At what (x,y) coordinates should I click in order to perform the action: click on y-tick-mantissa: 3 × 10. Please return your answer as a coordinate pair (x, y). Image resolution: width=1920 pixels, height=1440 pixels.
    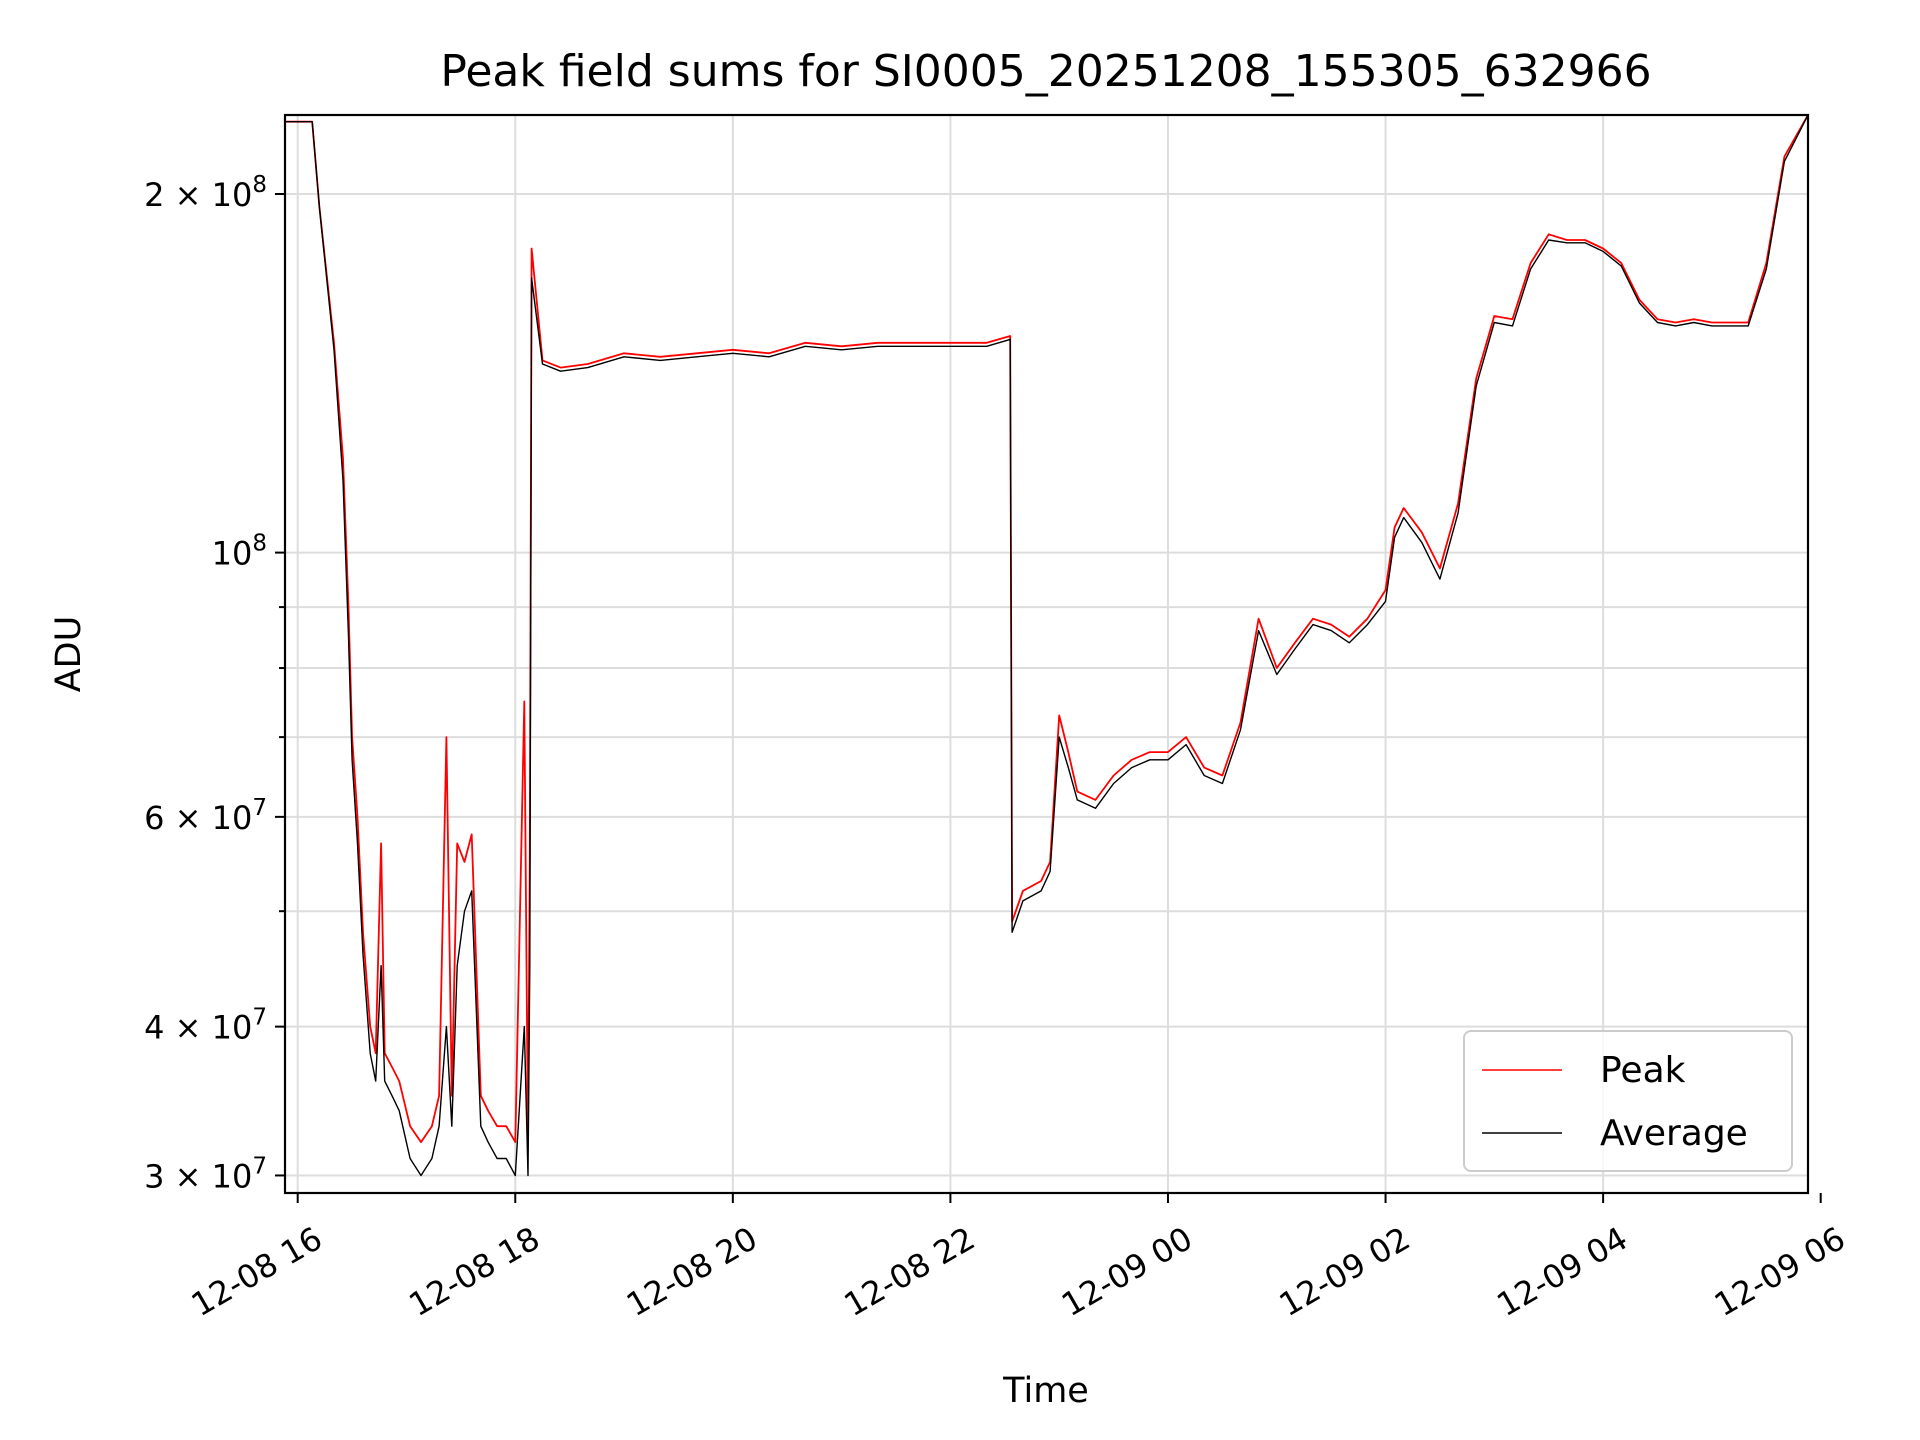
    Looking at the image, I should click on (198, 1176).